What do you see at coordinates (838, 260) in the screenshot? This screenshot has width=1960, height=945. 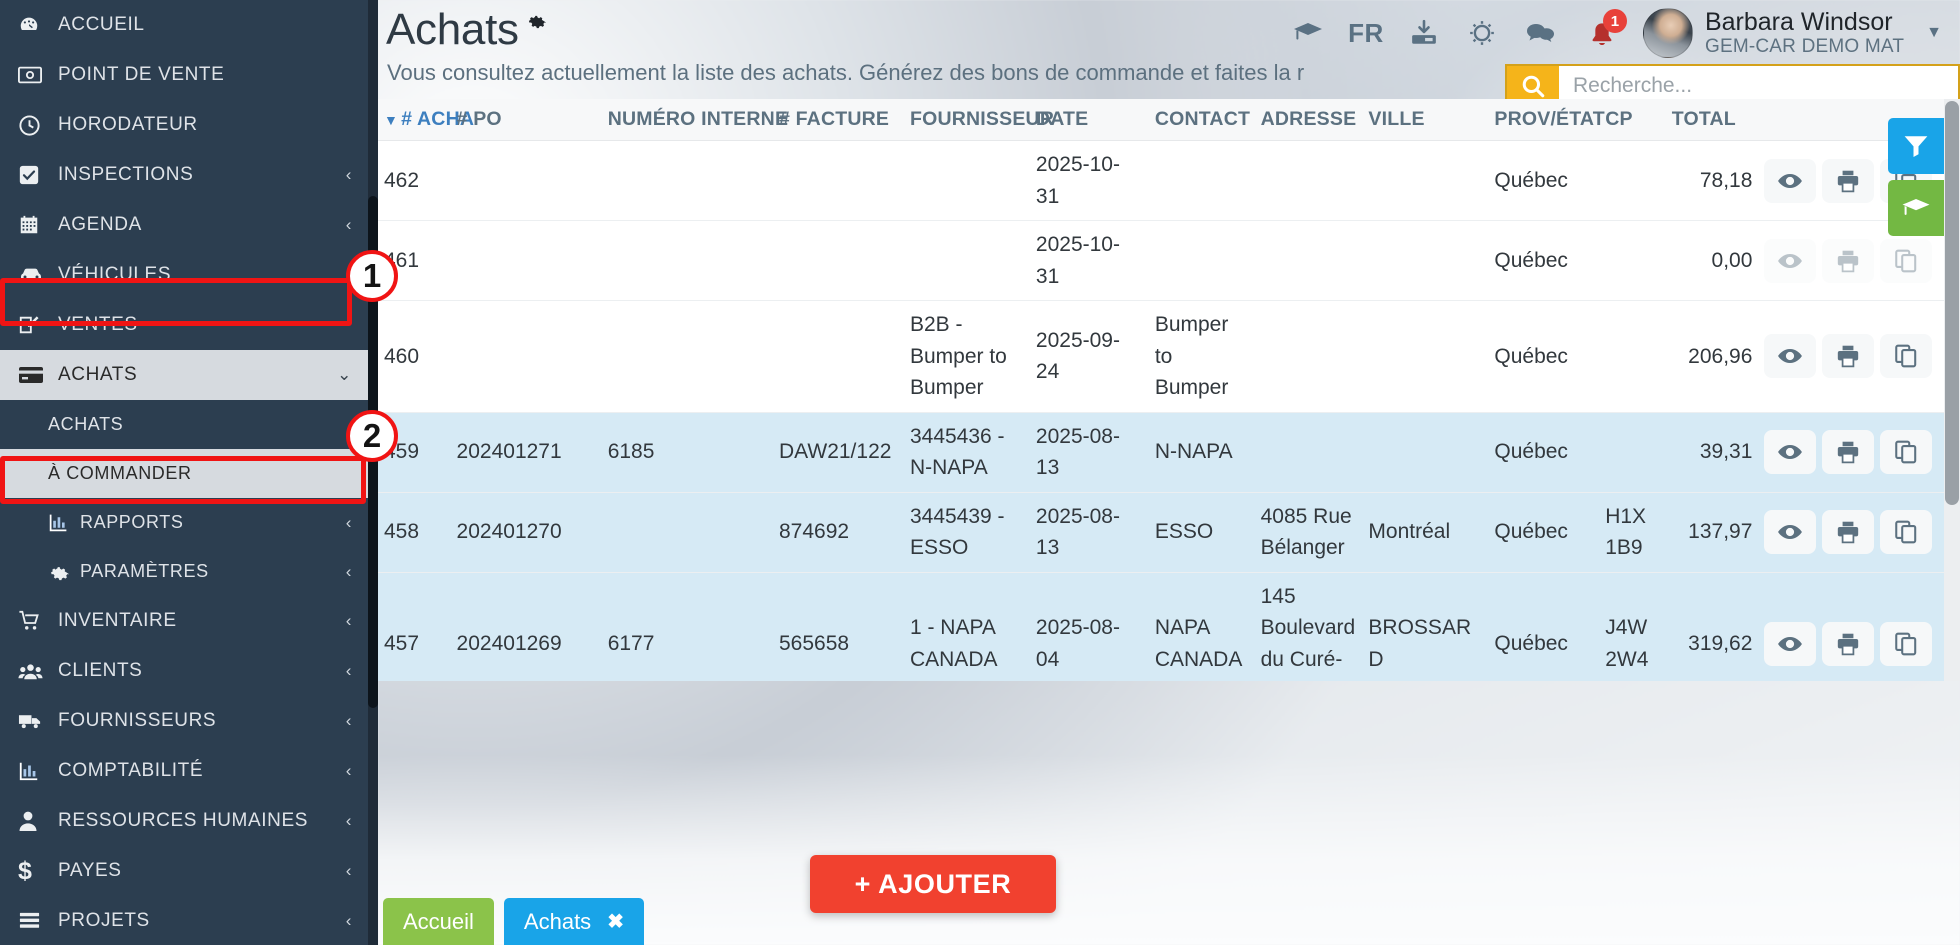 I see `cell-facture` at bounding box center [838, 260].